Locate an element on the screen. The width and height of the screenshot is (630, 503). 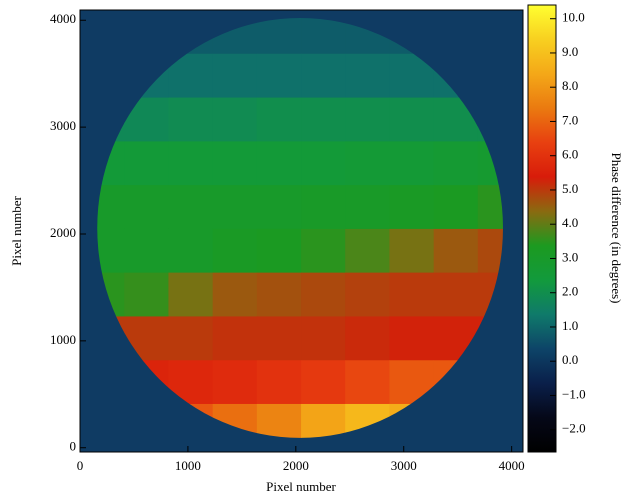
y-tick-label: 4000 is located at coordinates (63, 18).